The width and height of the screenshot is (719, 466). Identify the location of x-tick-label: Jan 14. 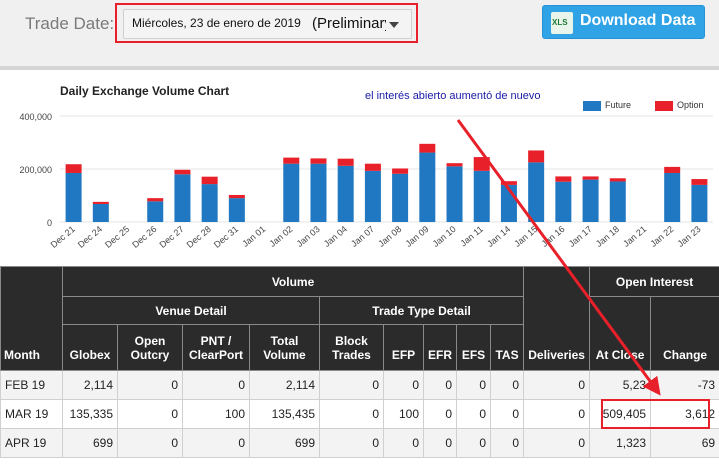
(498, 236).